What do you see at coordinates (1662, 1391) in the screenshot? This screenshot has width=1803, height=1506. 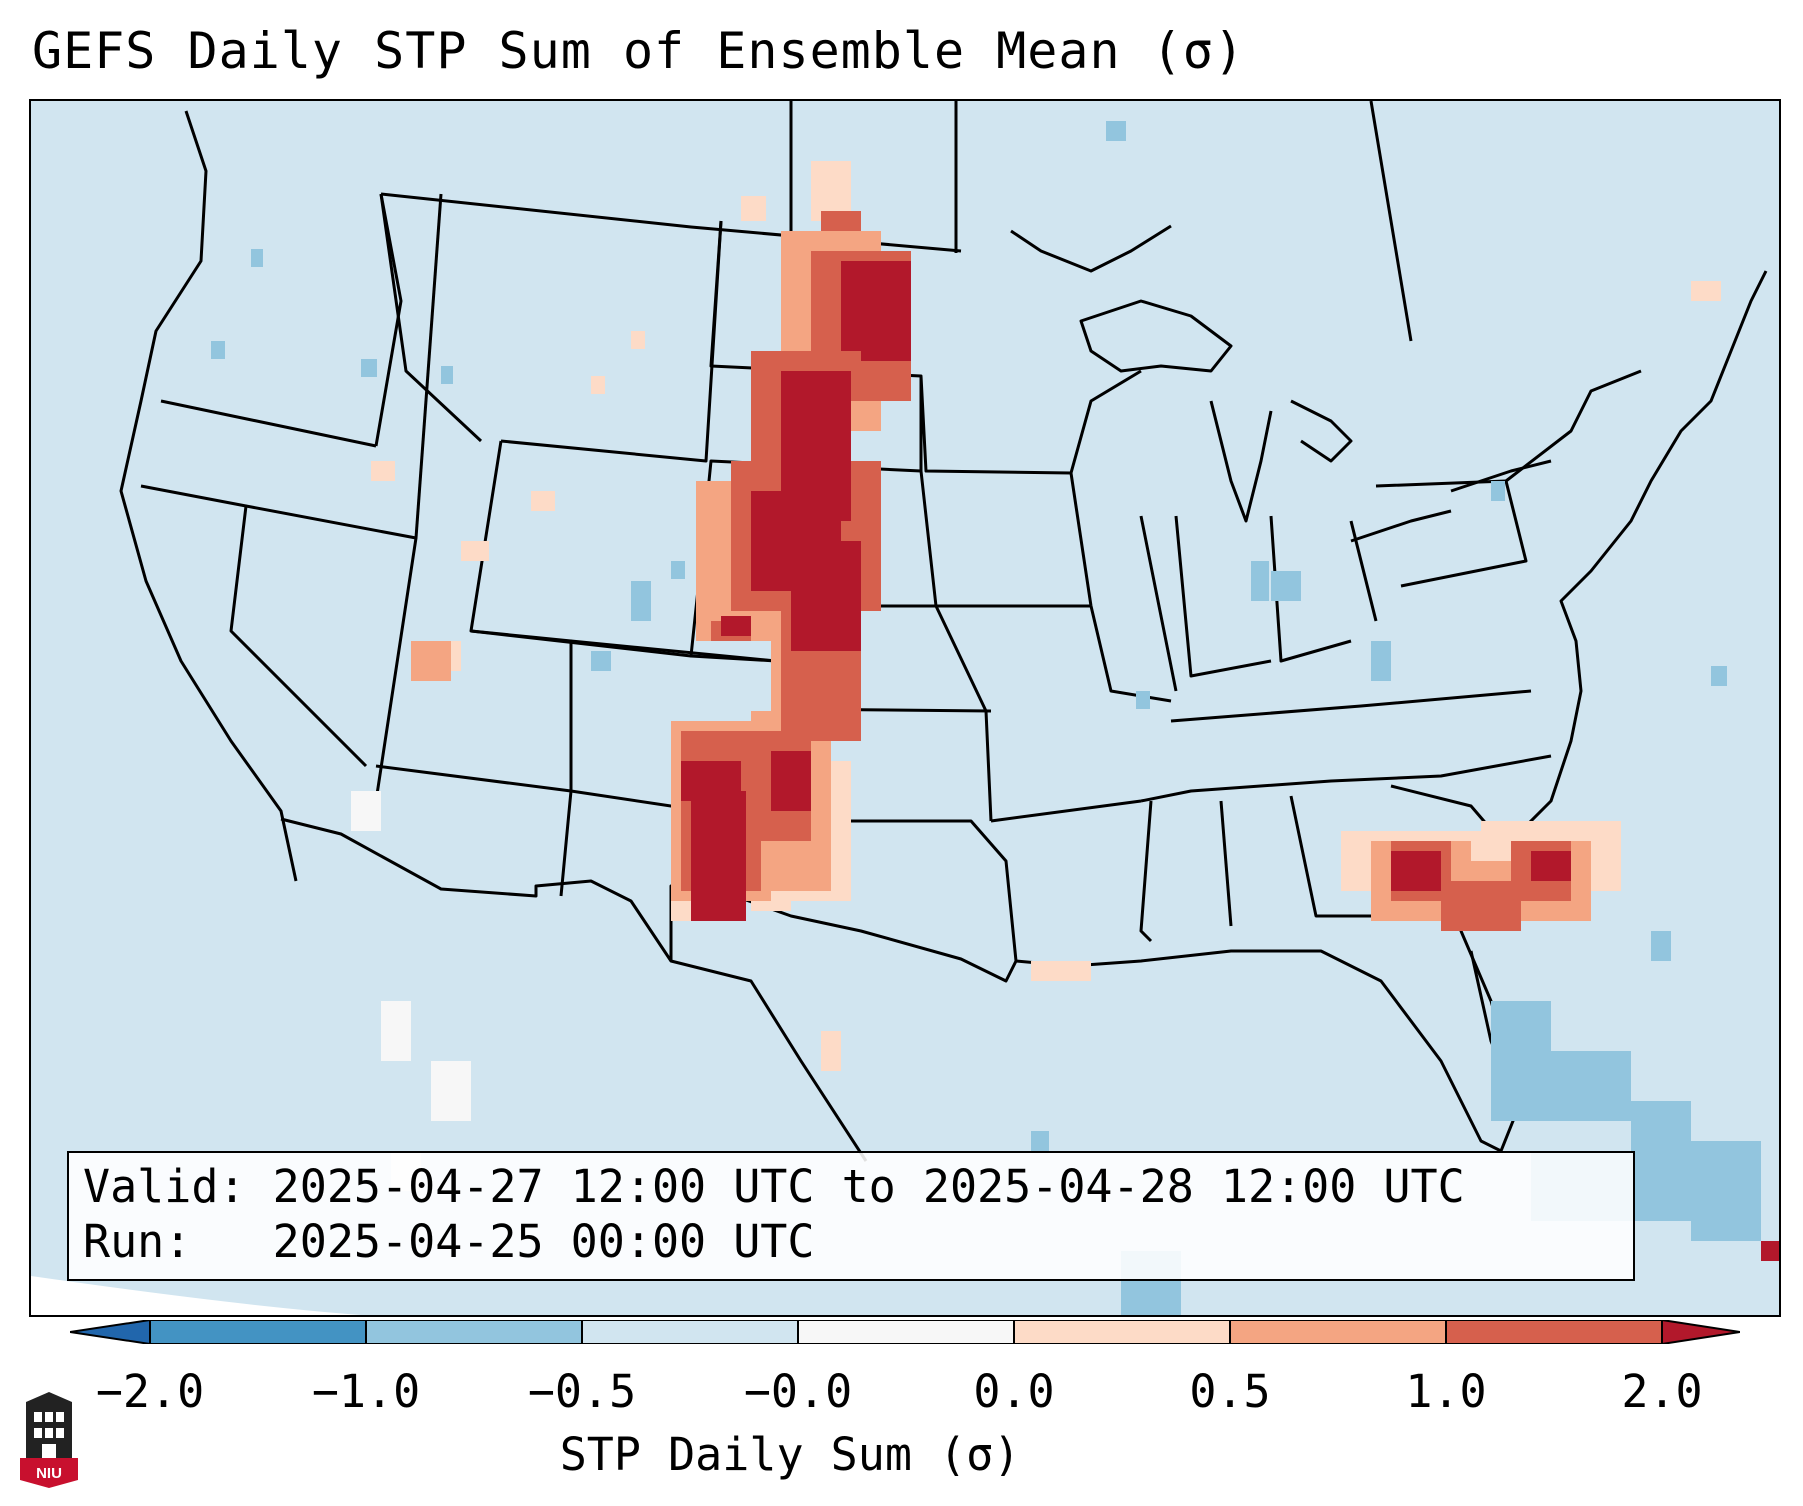 I see `colorbar-tick-label: 2.0` at bounding box center [1662, 1391].